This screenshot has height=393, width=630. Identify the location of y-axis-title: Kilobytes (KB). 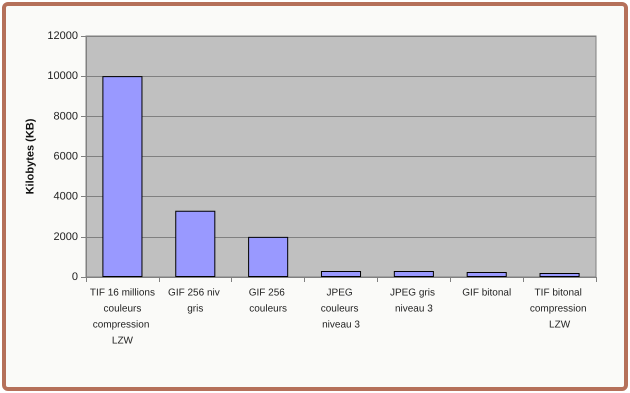
(30, 156).